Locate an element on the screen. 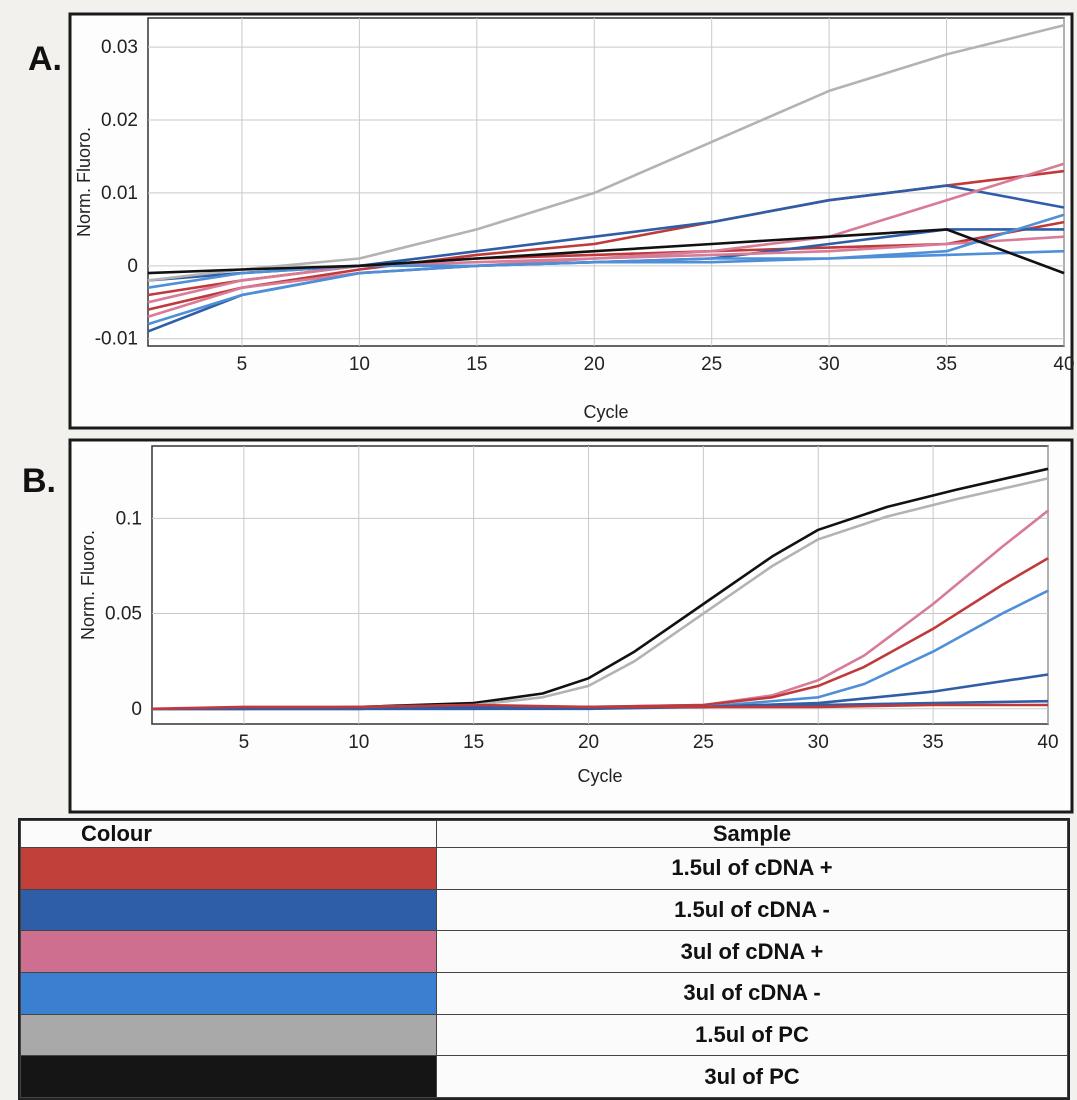 The height and width of the screenshot is (1100, 1077). panel-label-b: B. is located at coordinates (39, 481).